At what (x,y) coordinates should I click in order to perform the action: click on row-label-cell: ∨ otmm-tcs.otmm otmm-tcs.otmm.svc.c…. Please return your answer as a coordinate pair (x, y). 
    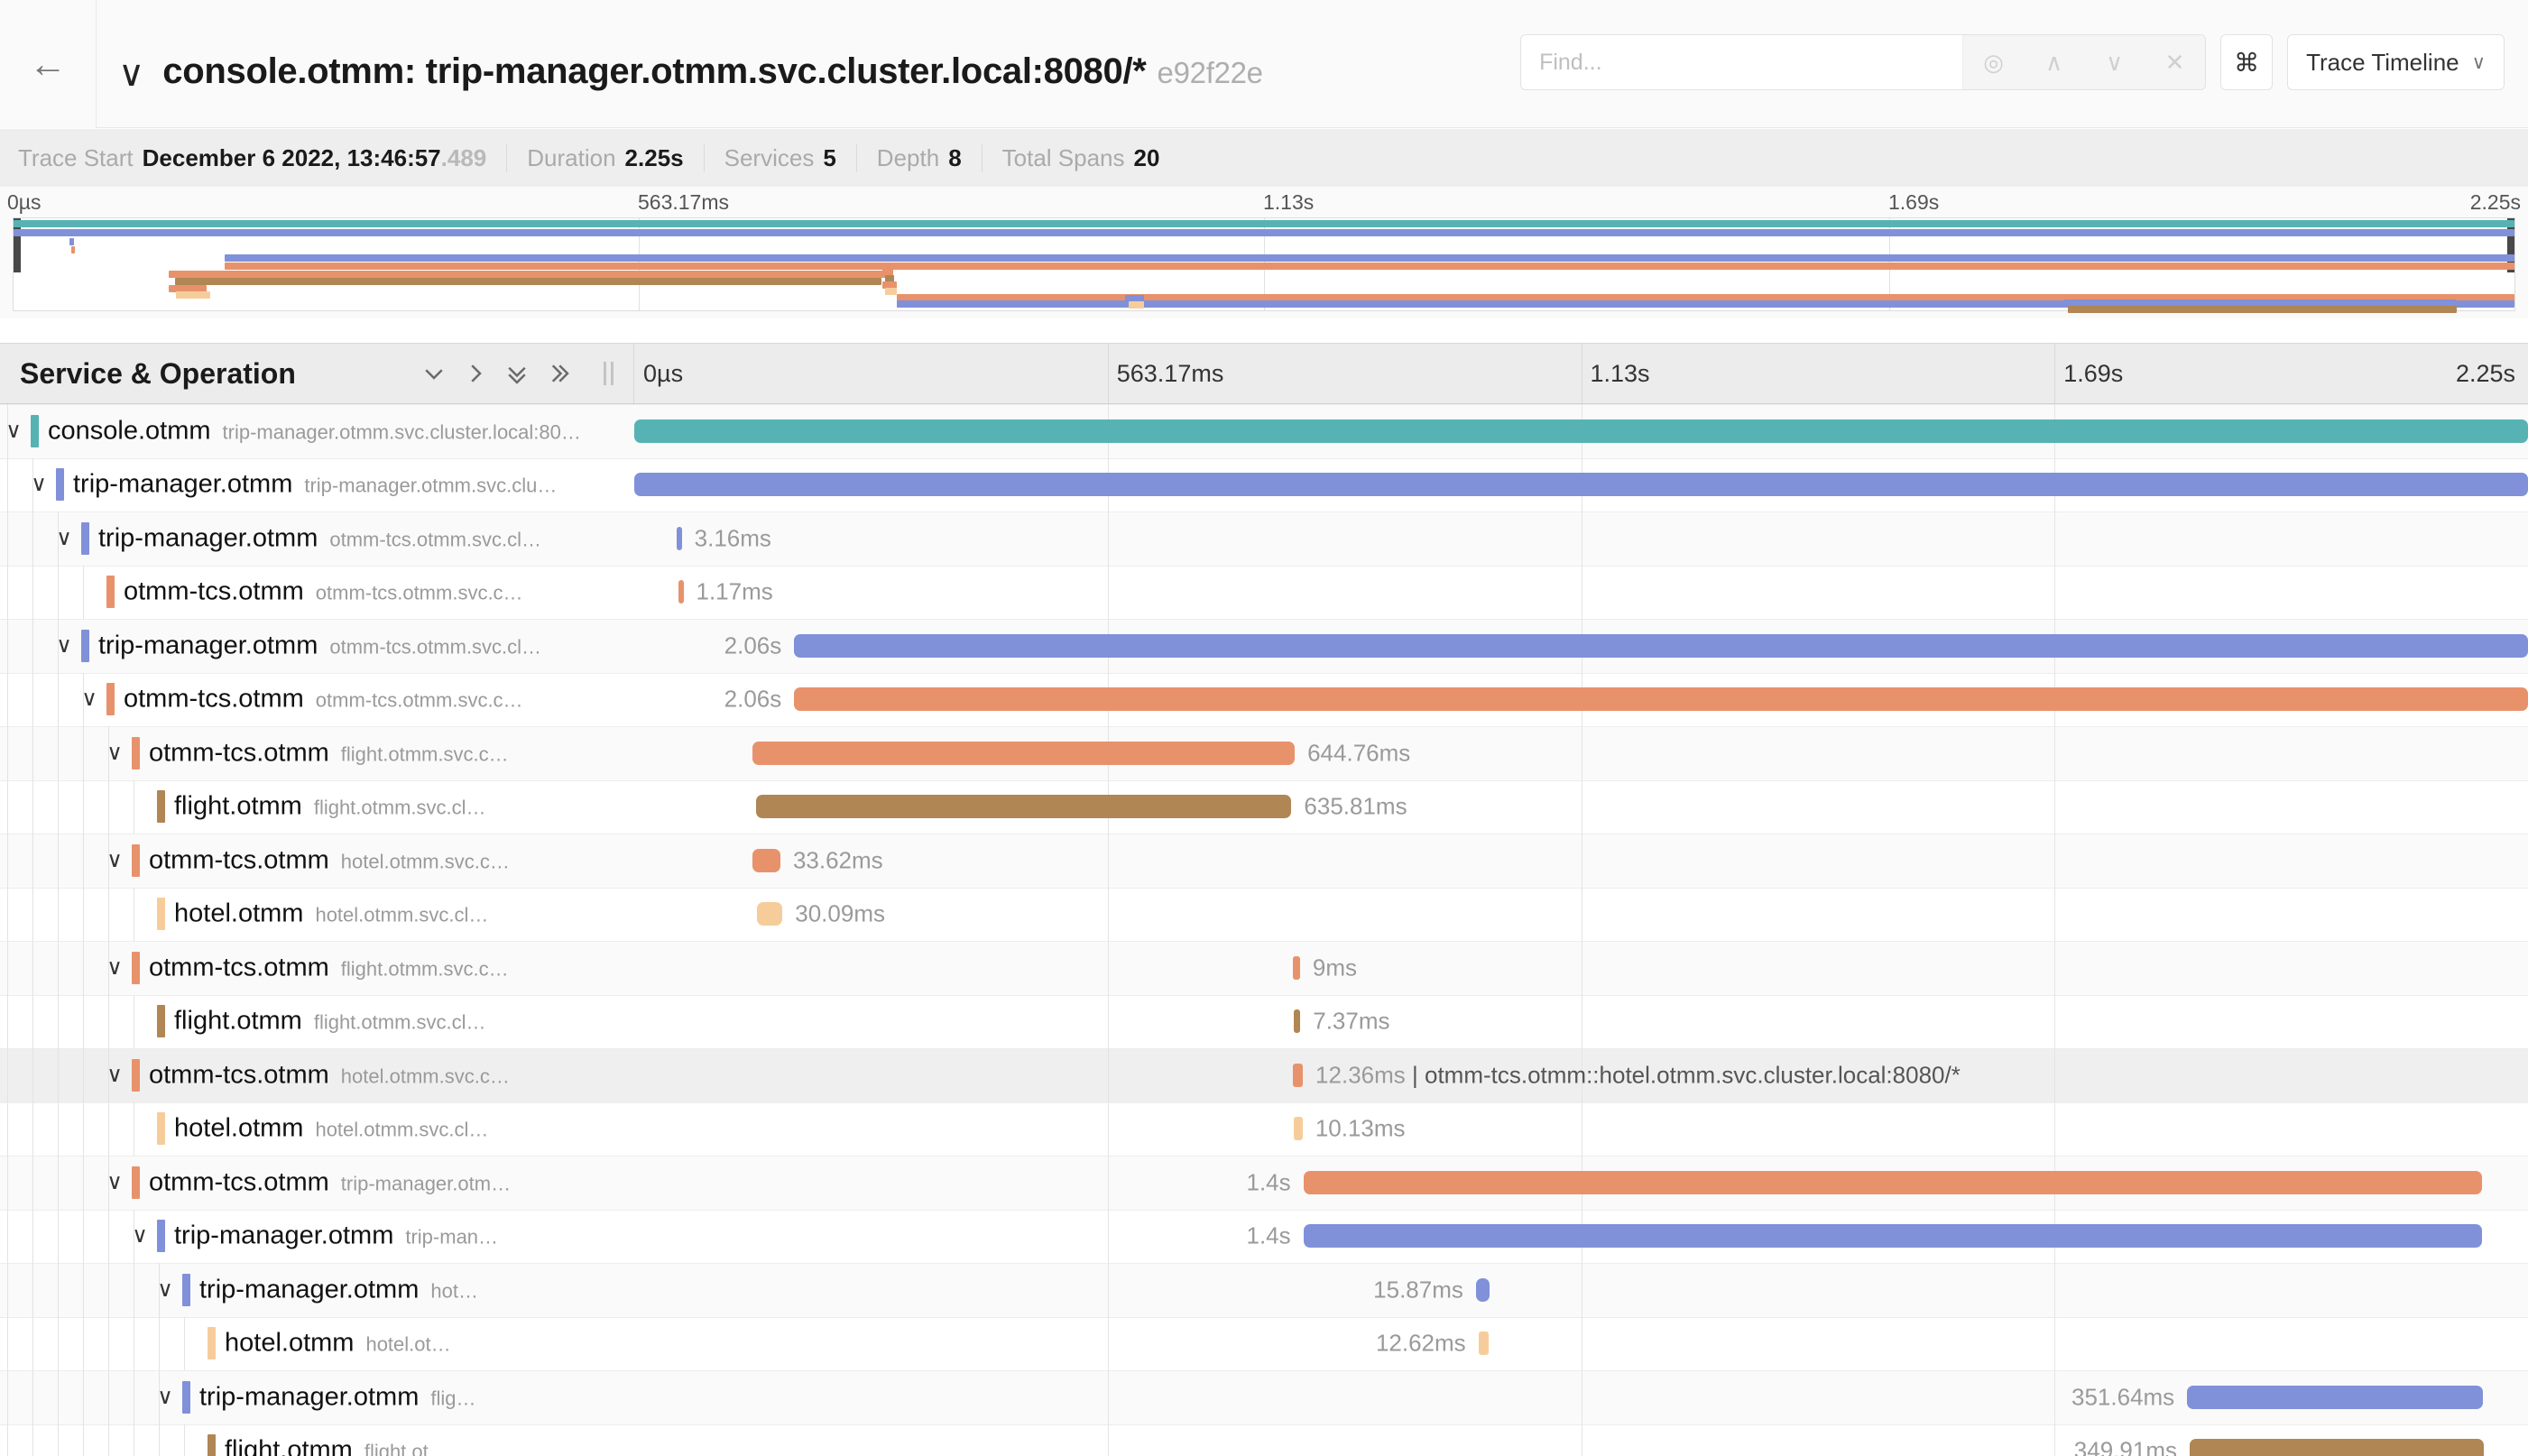
    Looking at the image, I should click on (317, 699).